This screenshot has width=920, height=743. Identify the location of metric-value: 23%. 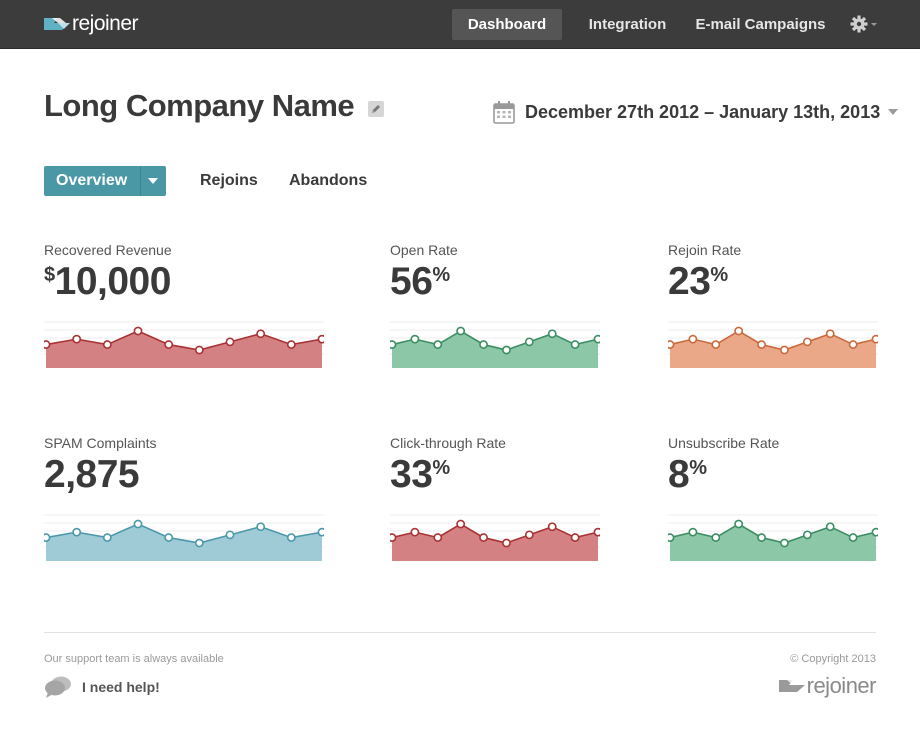
(698, 282).